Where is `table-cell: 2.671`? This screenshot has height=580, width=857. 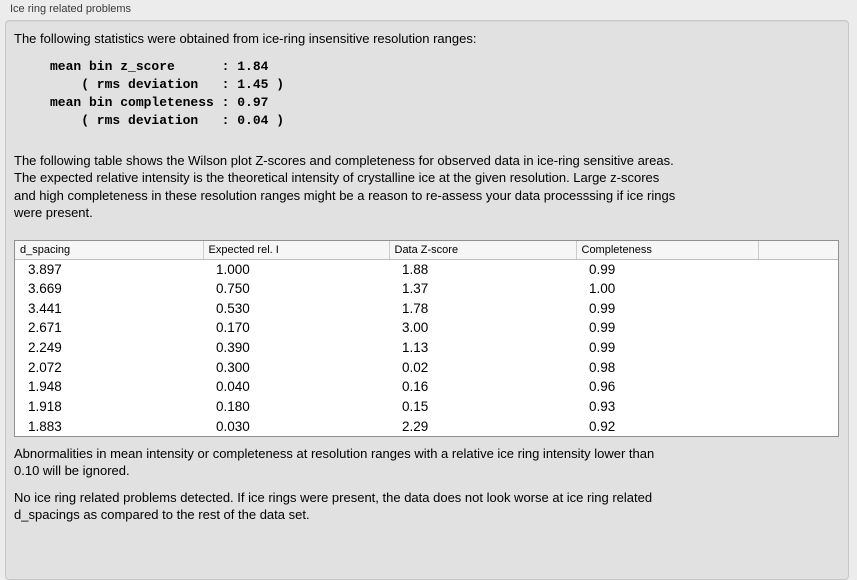 table-cell: 2.671 is located at coordinates (45, 328).